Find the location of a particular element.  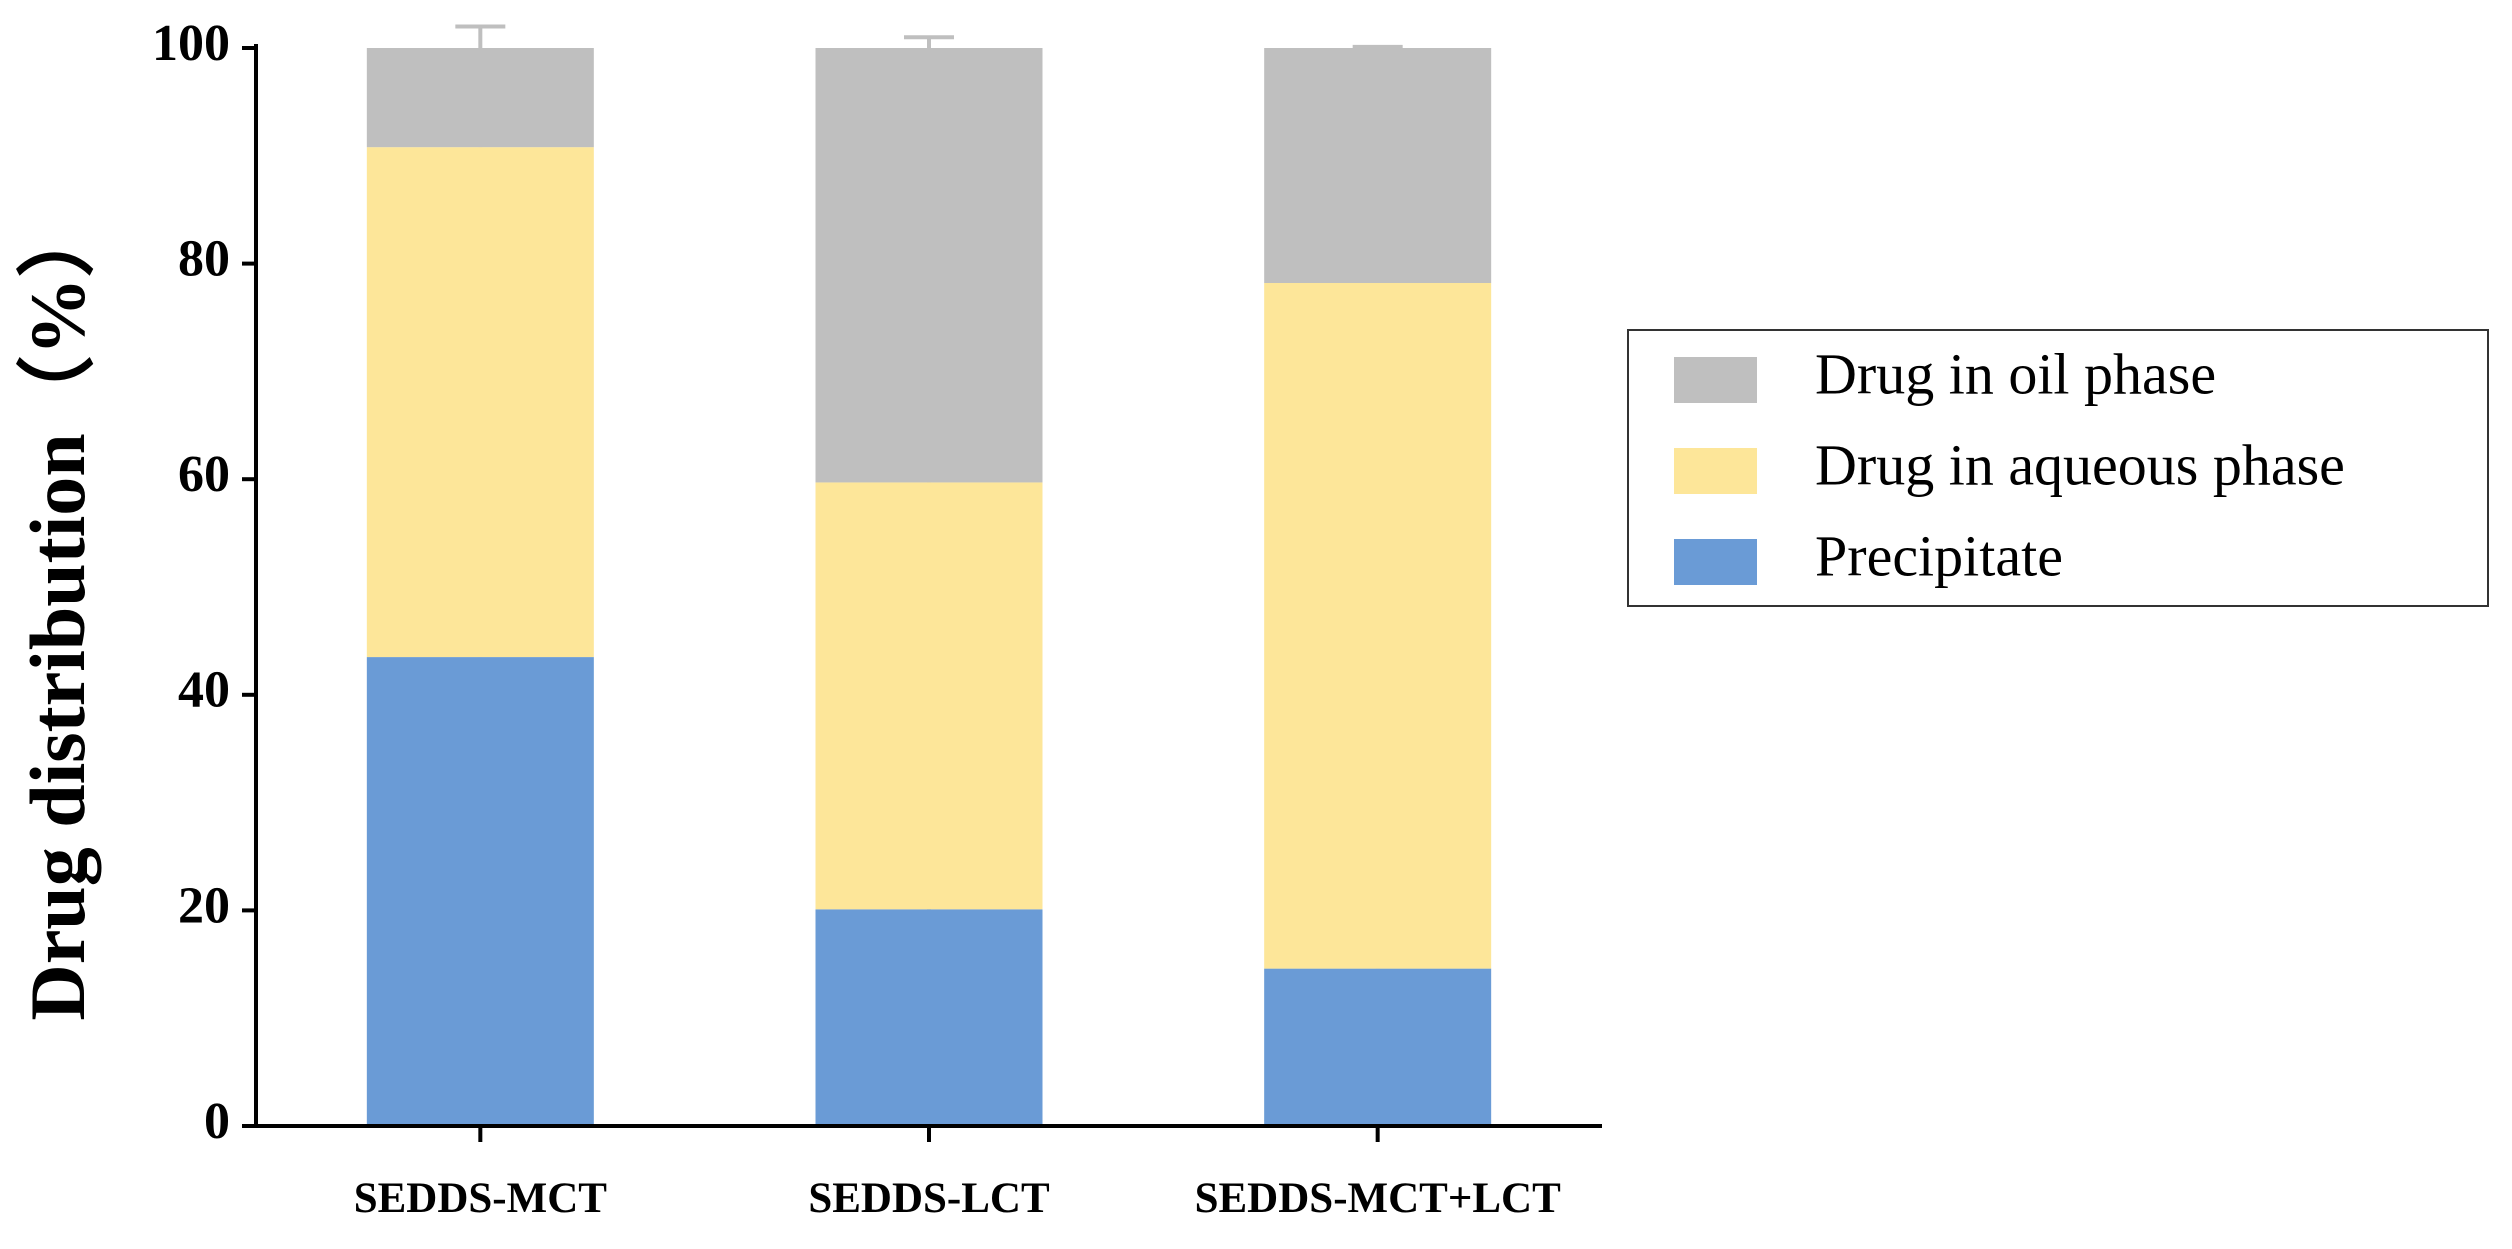

legend-label: Precipitate is located at coordinates (1939, 555).